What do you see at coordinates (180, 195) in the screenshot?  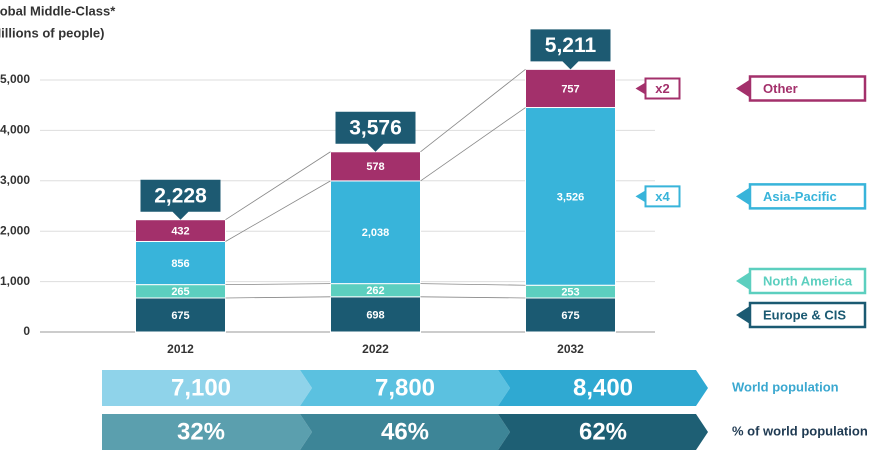 I see `total-label: 2,228` at bounding box center [180, 195].